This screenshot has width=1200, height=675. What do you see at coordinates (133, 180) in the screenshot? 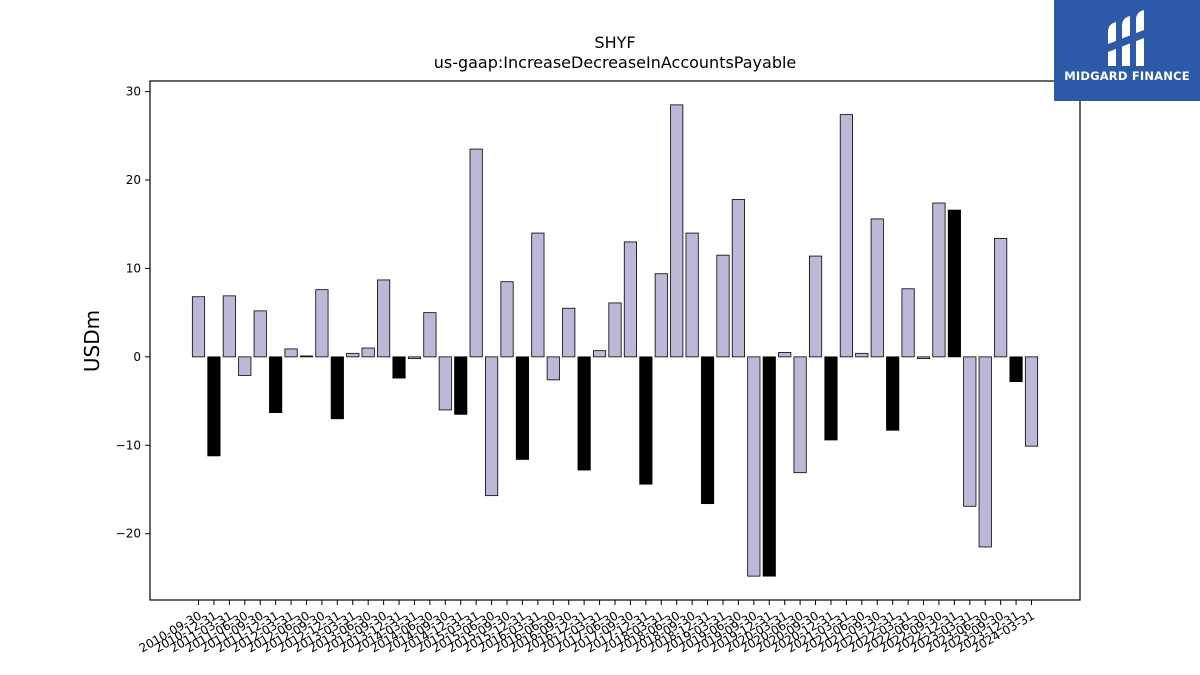
I see `y-tick-label: 20` at bounding box center [133, 180].